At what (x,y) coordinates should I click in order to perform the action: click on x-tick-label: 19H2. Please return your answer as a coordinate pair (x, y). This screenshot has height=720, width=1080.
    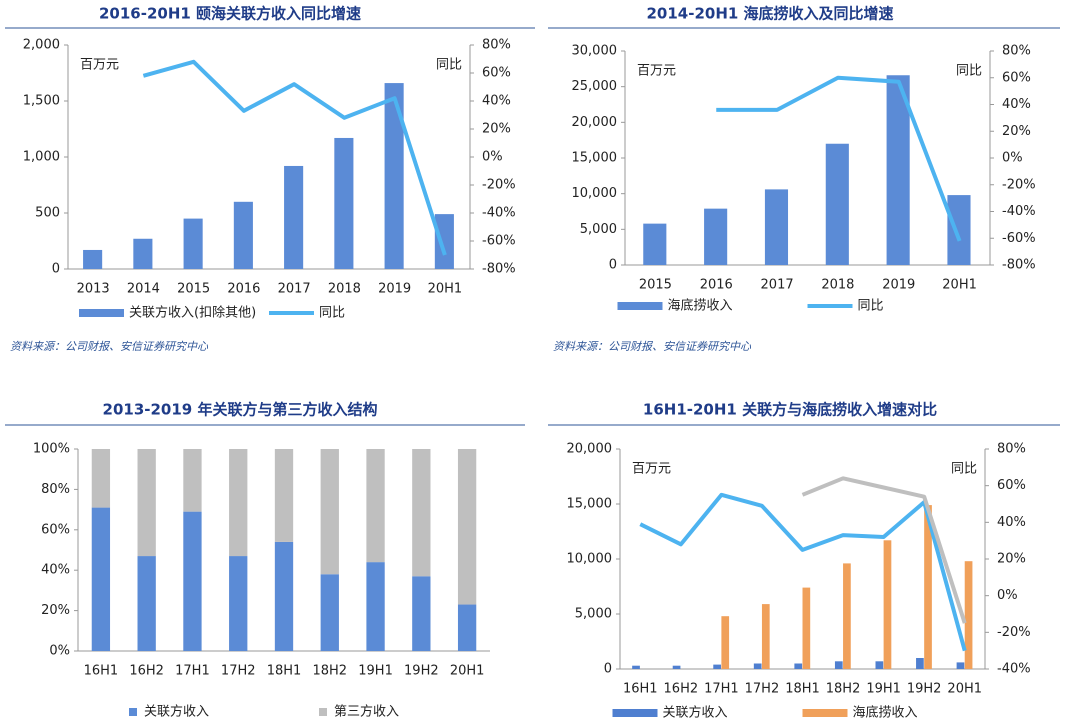
    Looking at the image, I should click on (421, 671).